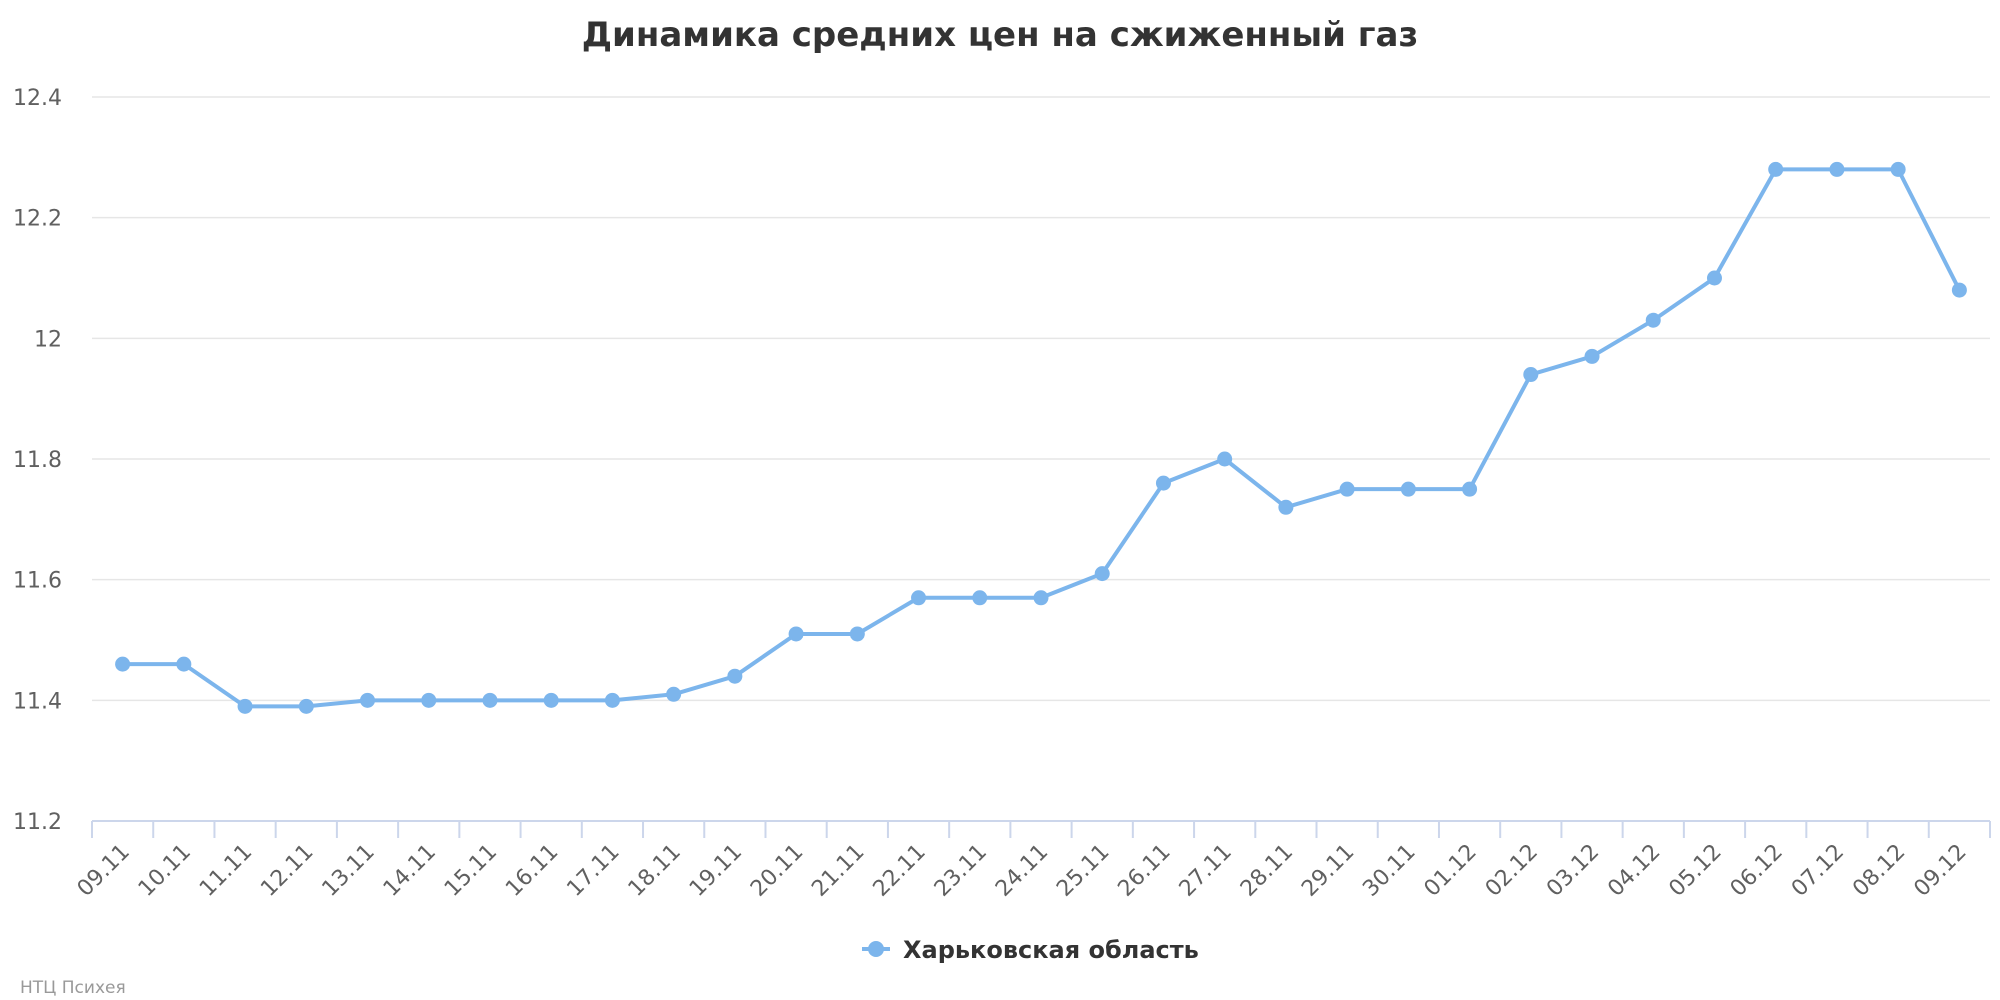 This screenshot has width=2000, height=1000. What do you see at coordinates (410, 871) in the screenshot?
I see `x-tick-label: 14.11` at bounding box center [410, 871].